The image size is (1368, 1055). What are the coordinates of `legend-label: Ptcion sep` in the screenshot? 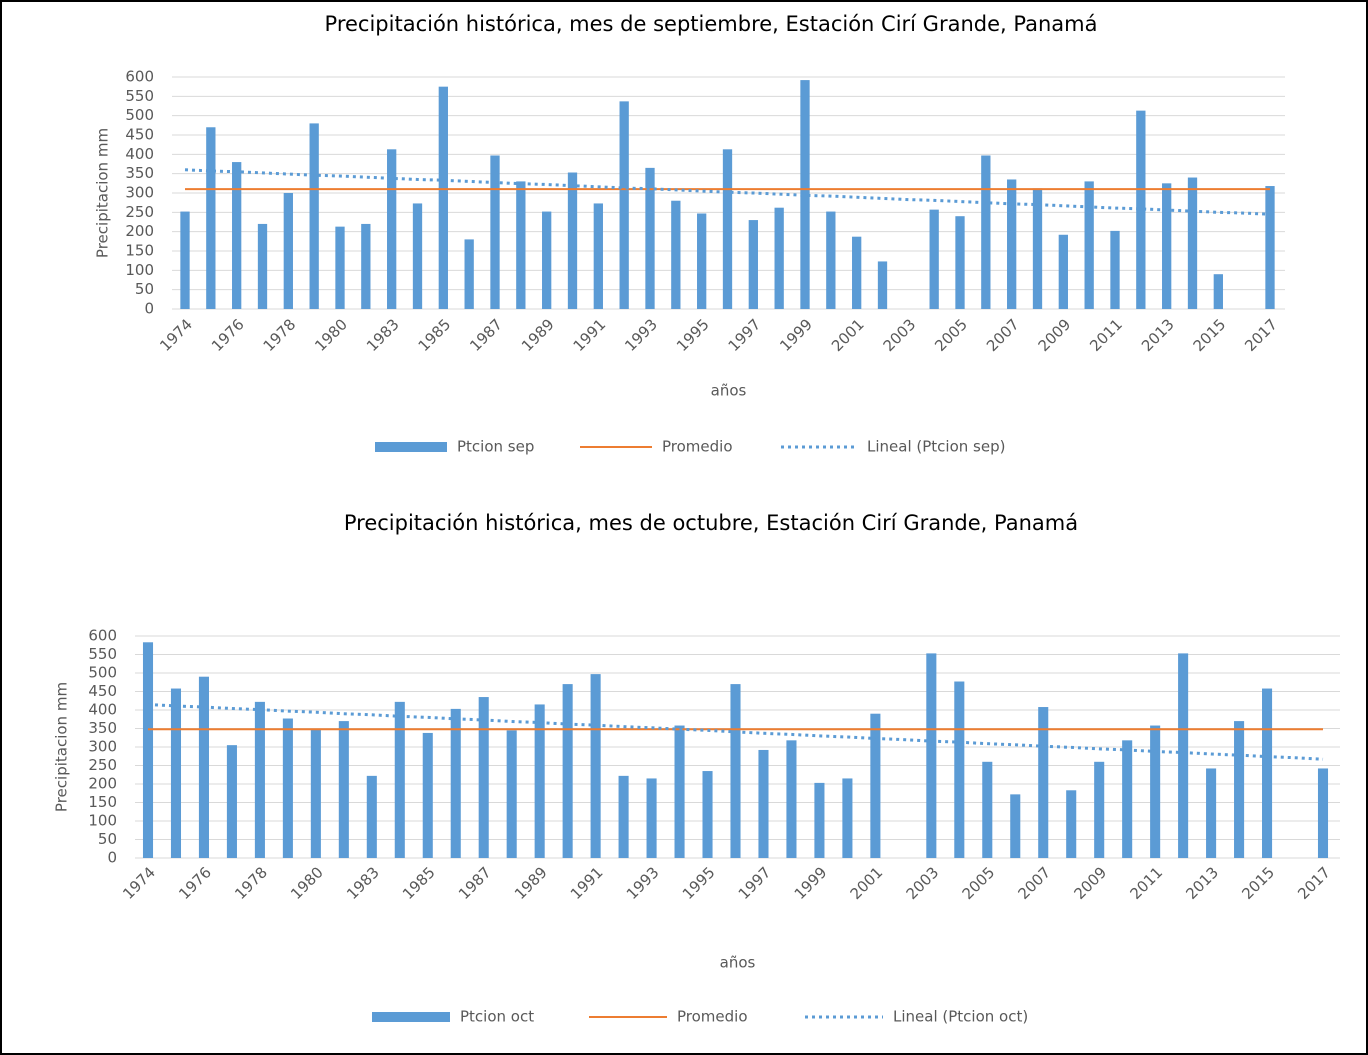 It's located at (495, 447).